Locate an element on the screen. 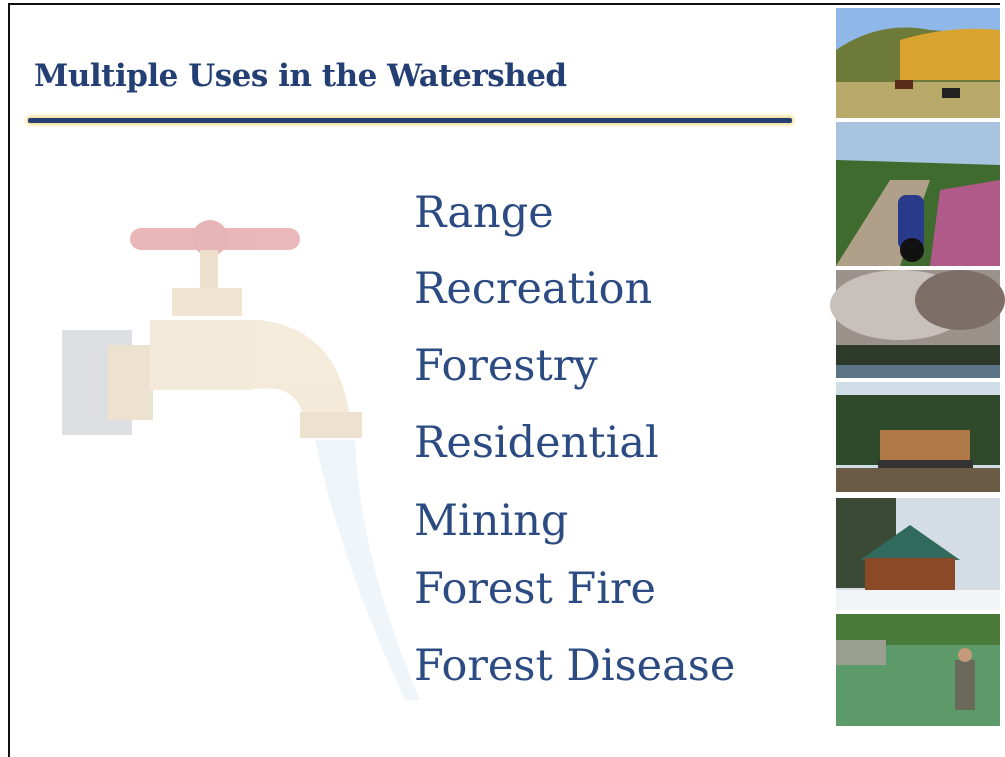 Image resolution: width=1005 pixels, height=757 pixels. photo-fishing is located at coordinates (918, 670).